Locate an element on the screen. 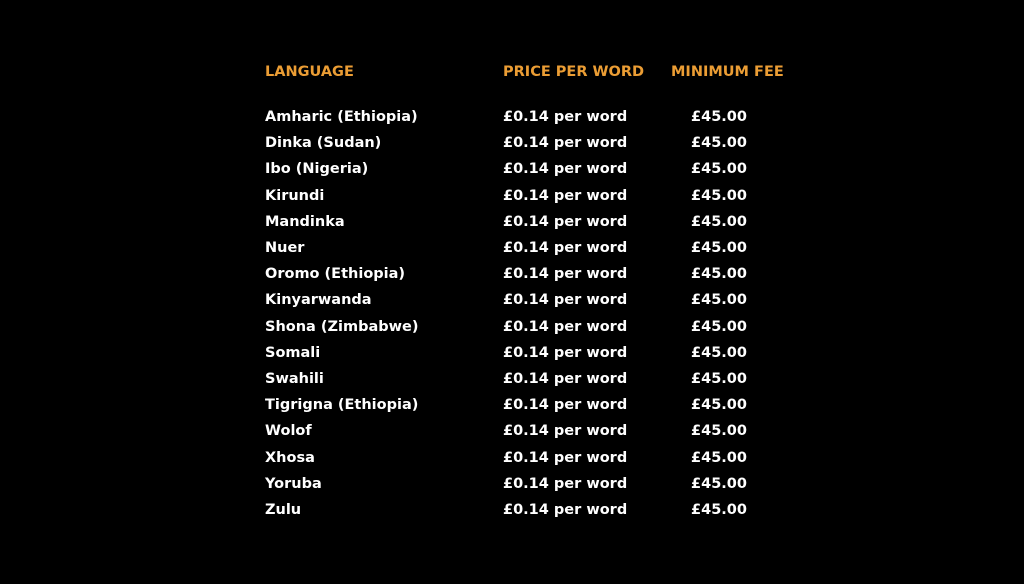 This screenshot has width=1024, height=584. language-cell: Oromo (Ethiopia) is located at coordinates (335, 274).